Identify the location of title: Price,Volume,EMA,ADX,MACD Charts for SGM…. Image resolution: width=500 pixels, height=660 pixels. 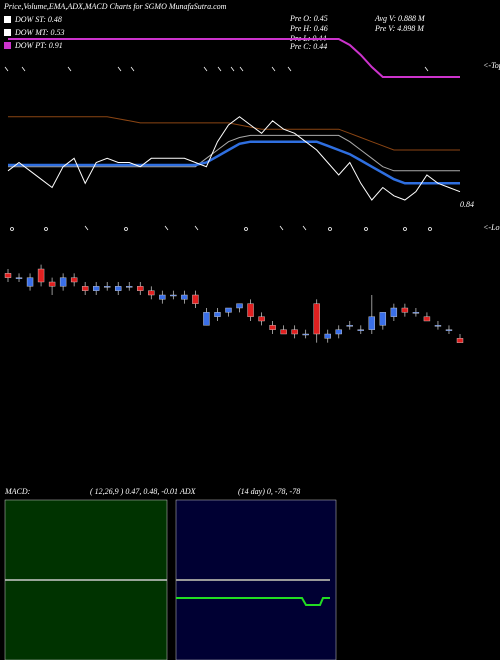
(115, 6).